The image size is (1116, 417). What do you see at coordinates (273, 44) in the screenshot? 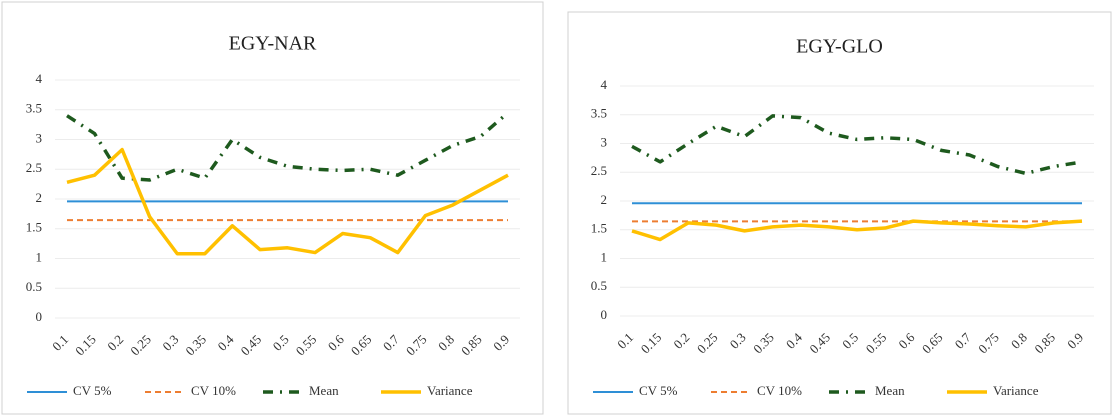
I see `chart-title: EGY-NAR` at bounding box center [273, 44].